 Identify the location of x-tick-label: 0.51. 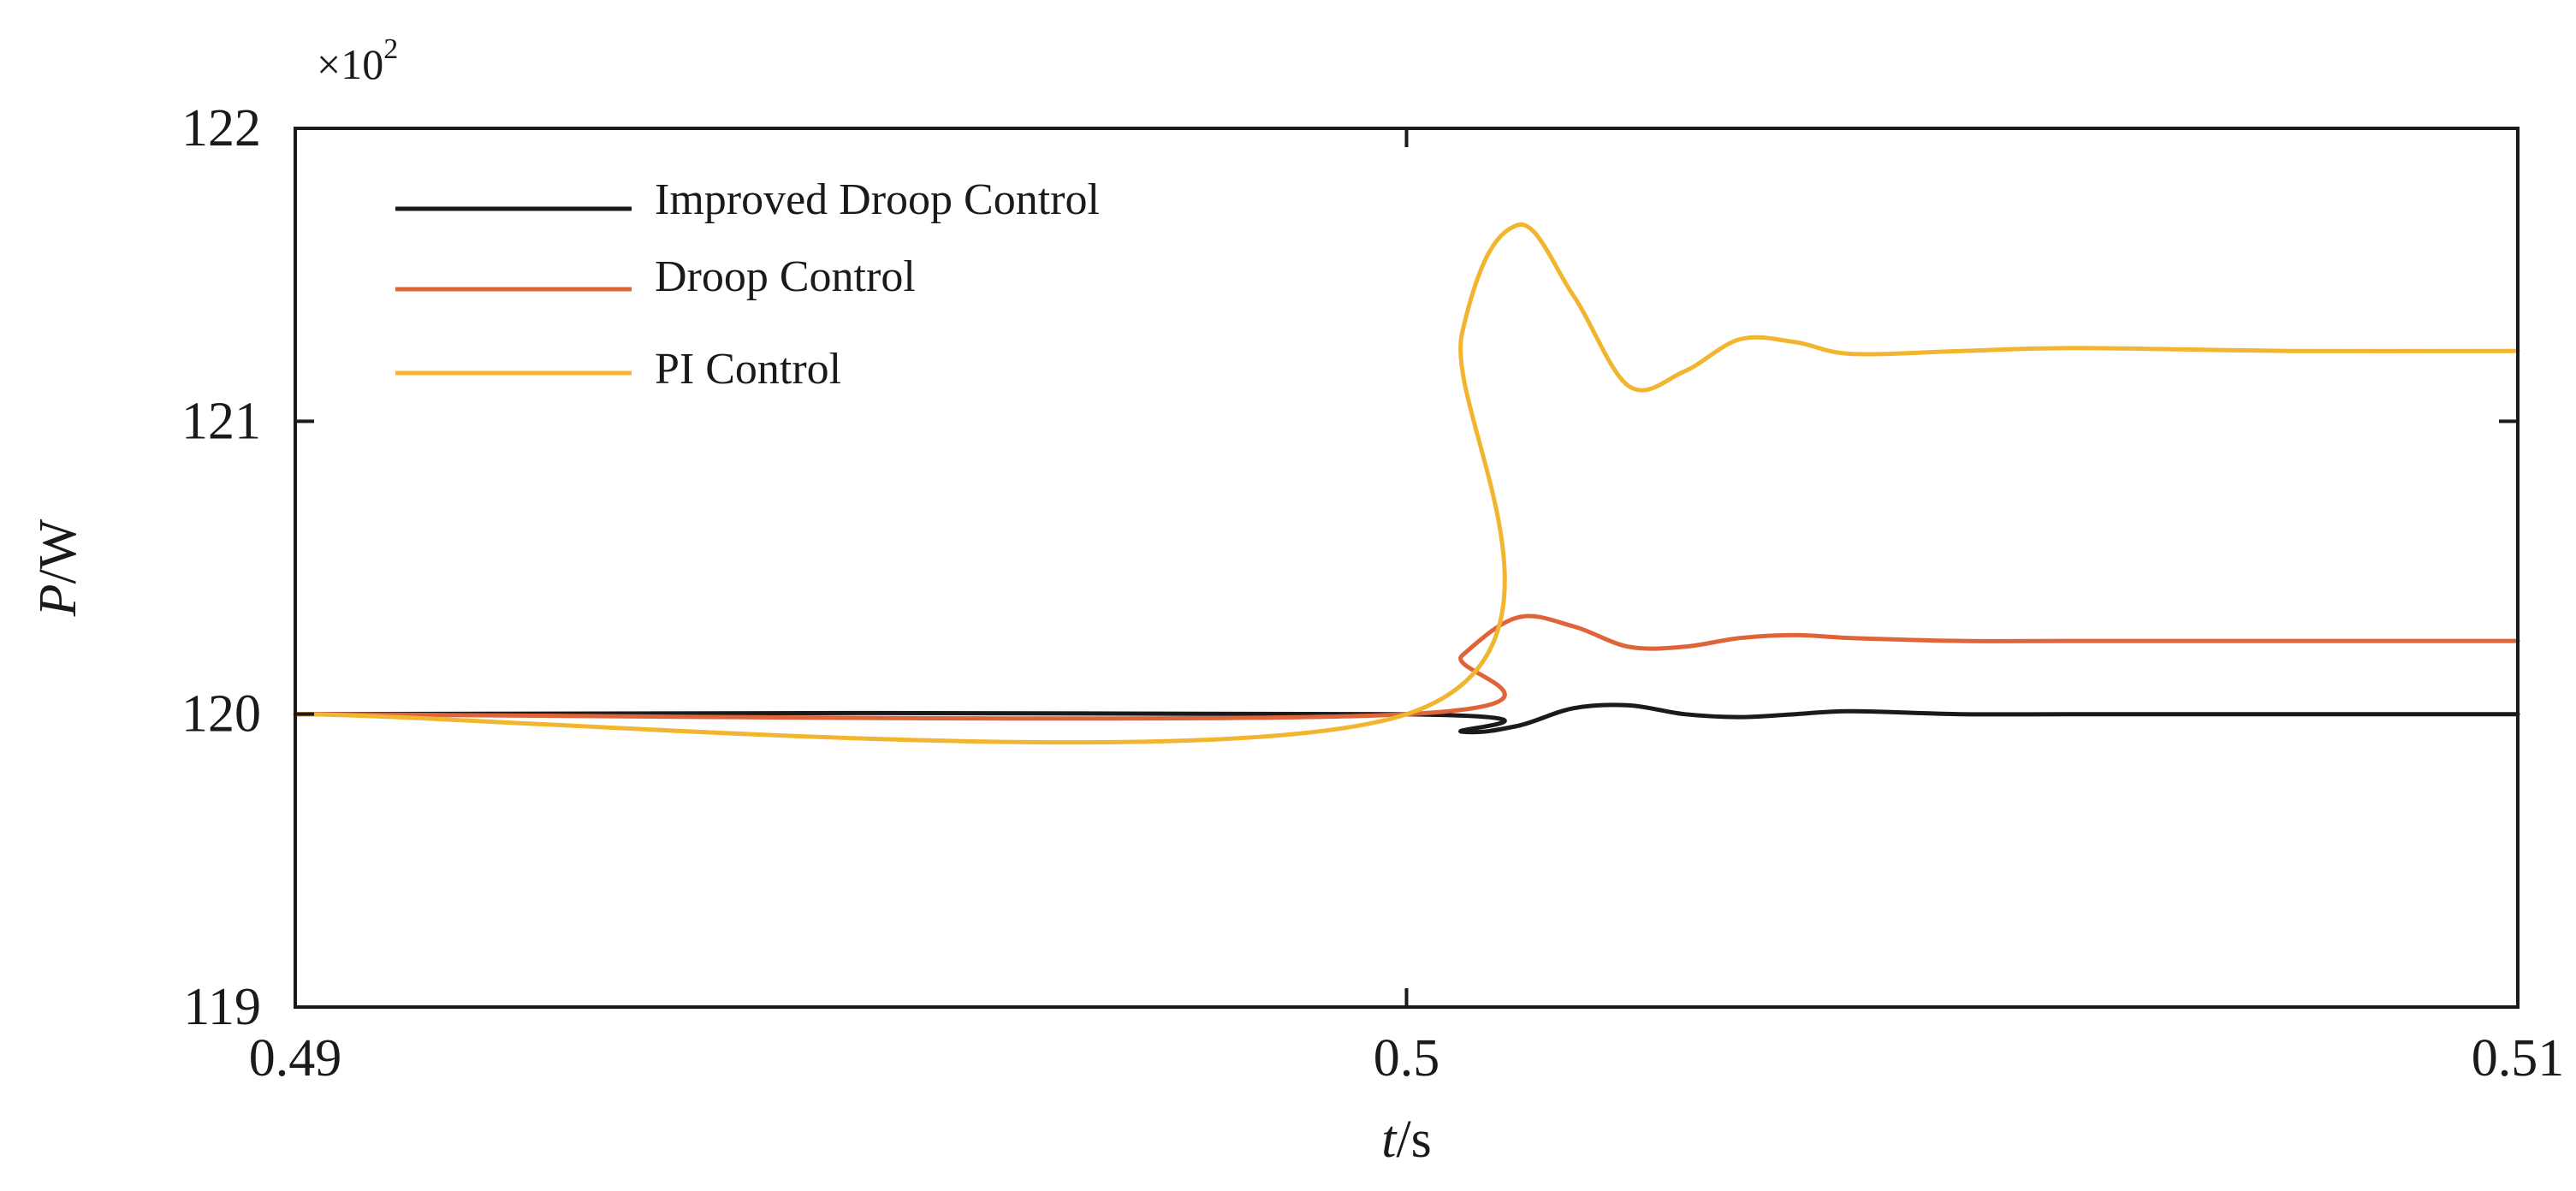
(2518, 1058).